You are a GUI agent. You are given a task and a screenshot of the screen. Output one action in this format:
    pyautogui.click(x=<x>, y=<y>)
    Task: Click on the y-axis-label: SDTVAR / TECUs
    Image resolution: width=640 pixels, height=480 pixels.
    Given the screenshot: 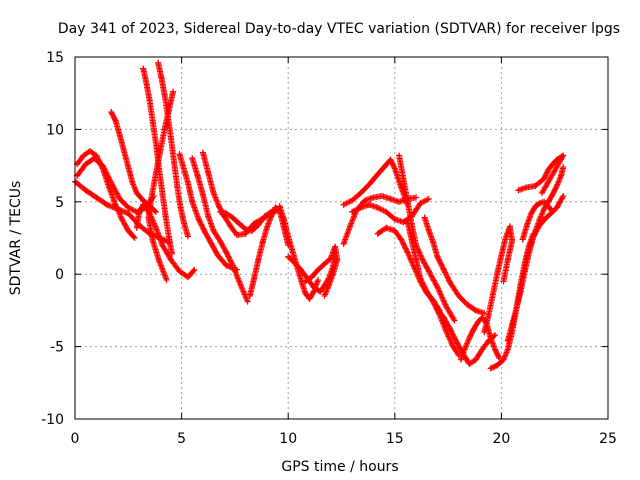 What is the action you would take?
    pyautogui.click(x=16, y=238)
    